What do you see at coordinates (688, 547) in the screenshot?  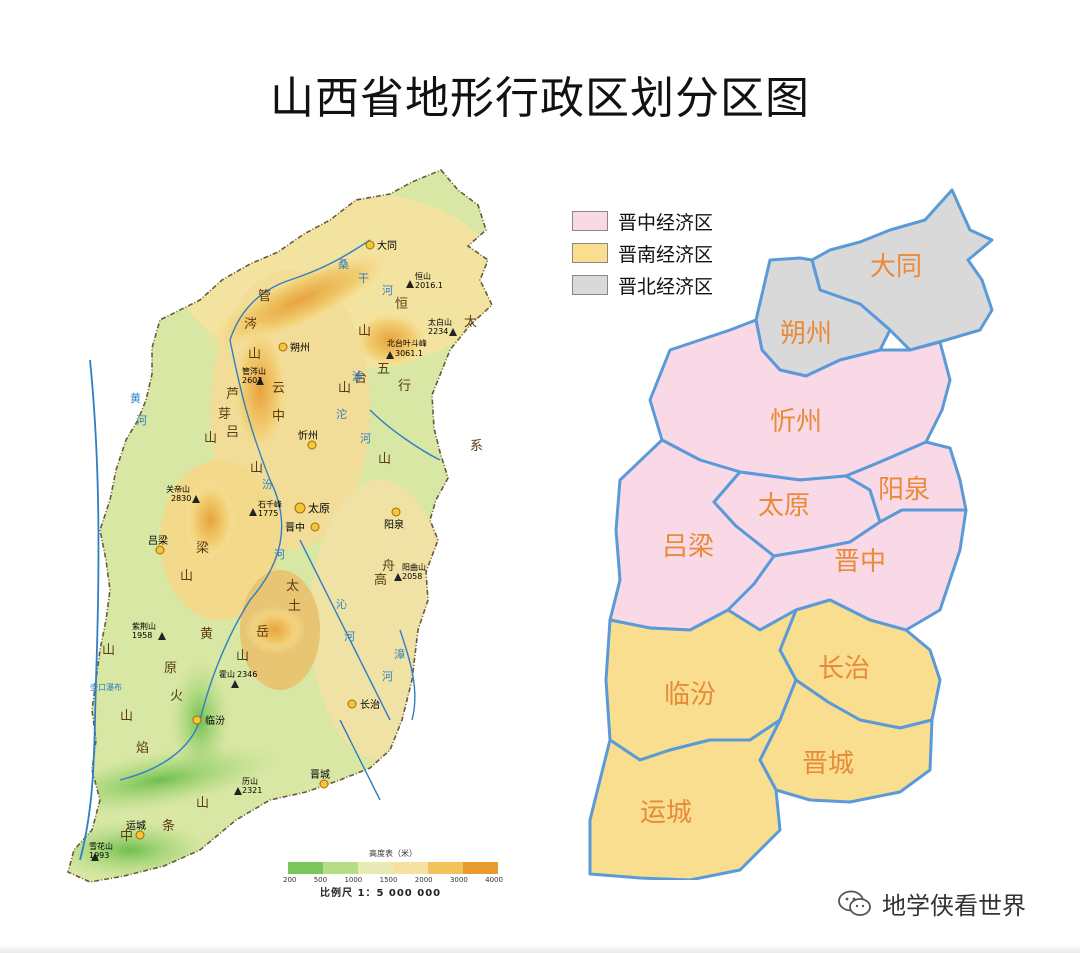 I see `region-label-lvliang: 吕梁` at bounding box center [688, 547].